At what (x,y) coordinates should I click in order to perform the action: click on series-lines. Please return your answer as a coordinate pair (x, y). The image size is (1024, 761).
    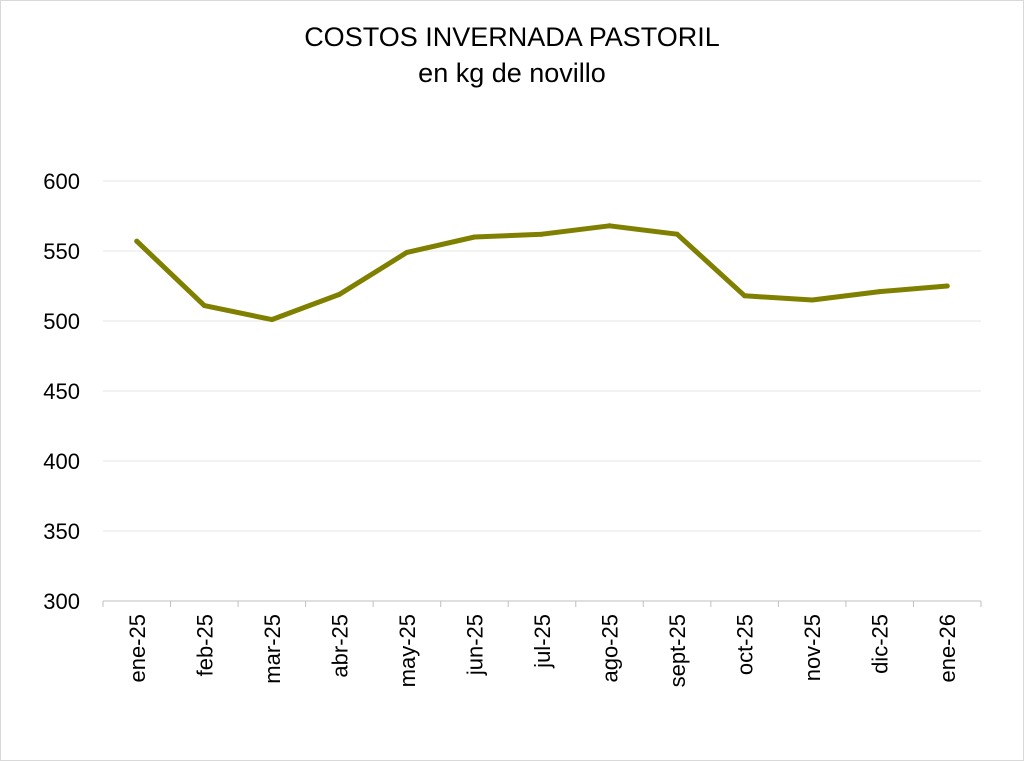
    Looking at the image, I should click on (542, 273).